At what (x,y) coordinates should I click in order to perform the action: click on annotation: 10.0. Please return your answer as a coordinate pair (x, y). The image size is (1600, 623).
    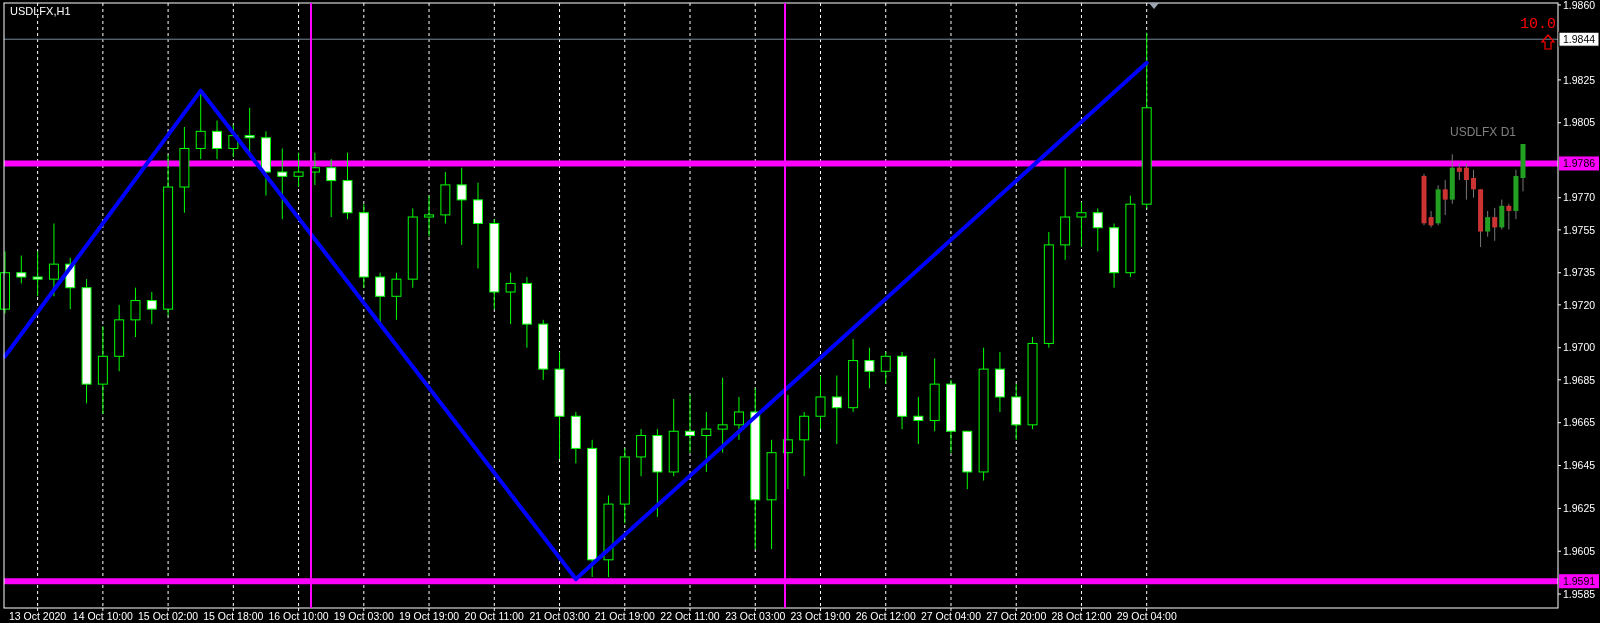
    Looking at the image, I should click on (1537, 24).